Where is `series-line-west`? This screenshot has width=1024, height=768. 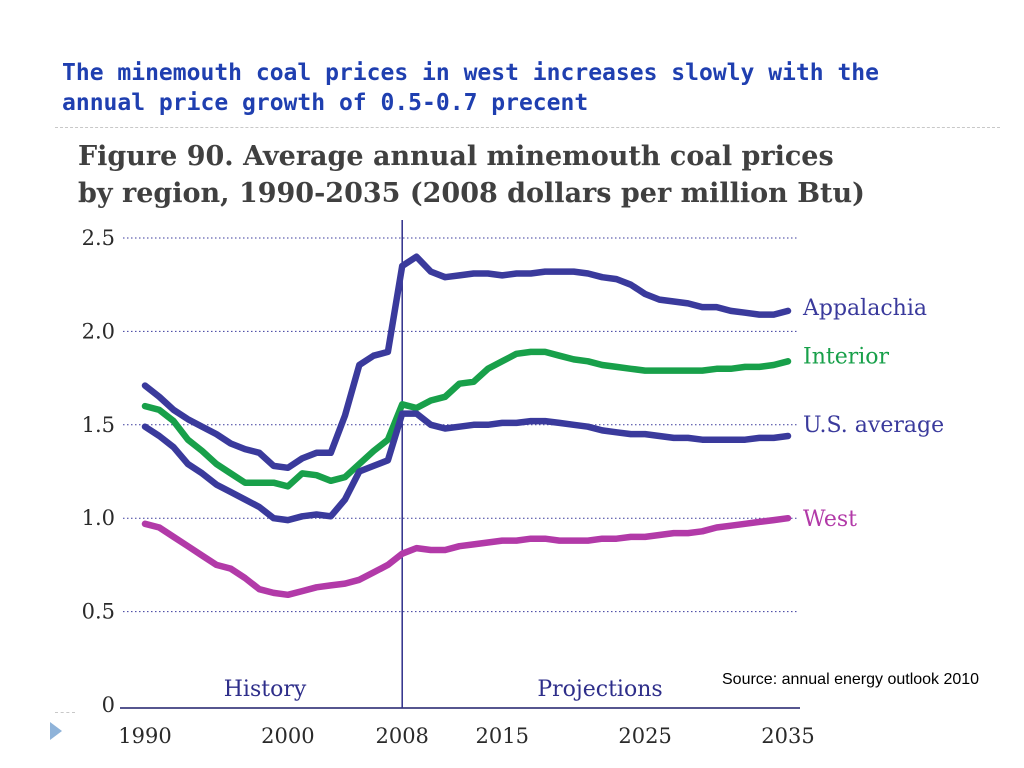 series-line-west is located at coordinates (466, 556).